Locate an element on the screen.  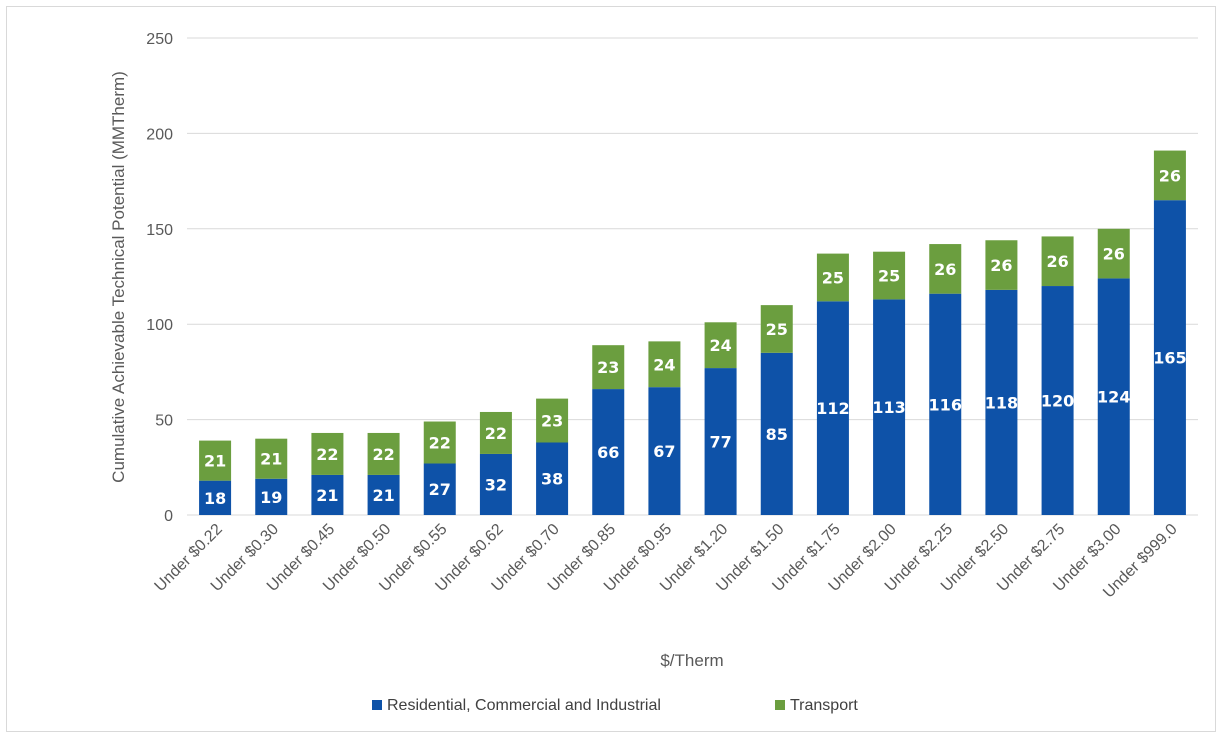
data-label: 124 is located at coordinates (1113, 397).